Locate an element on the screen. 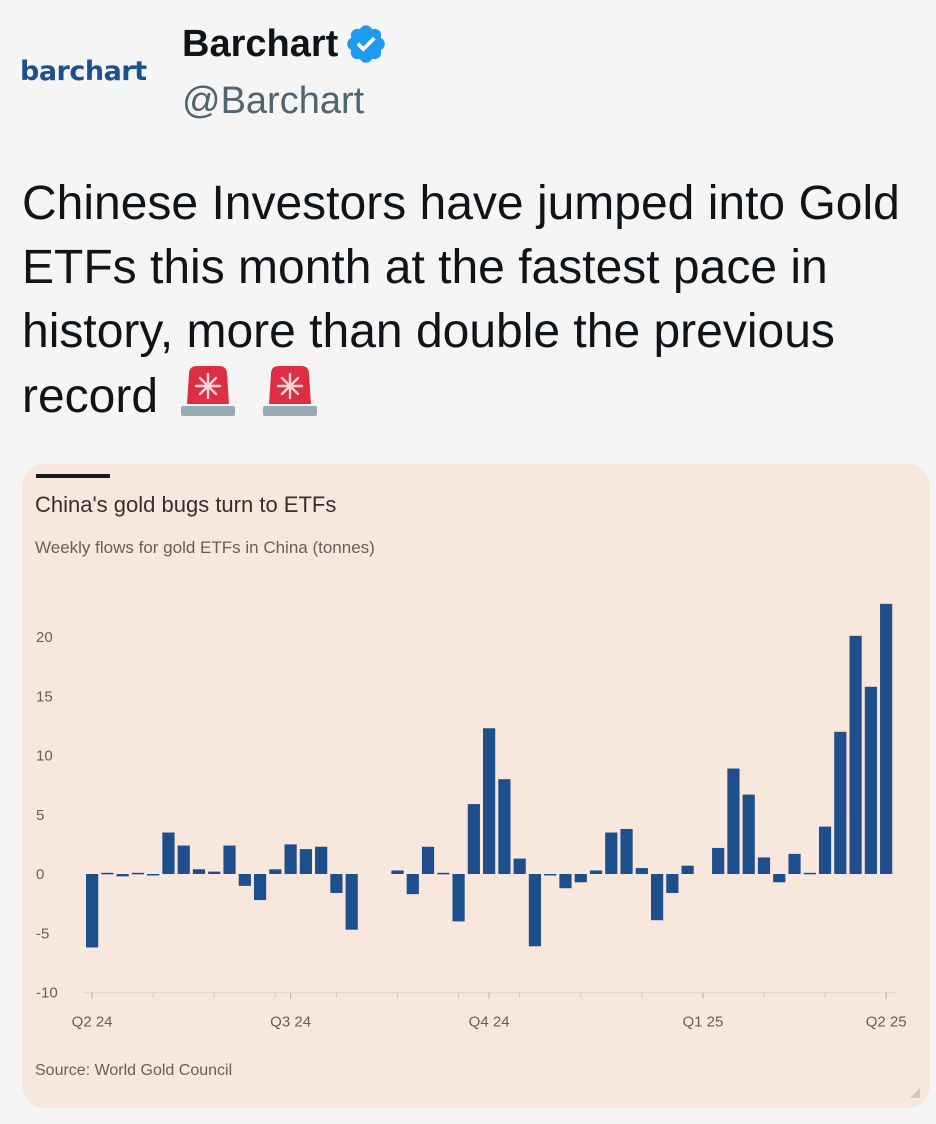 The height and width of the screenshot is (1124, 936). tweet-header: barchart Barchart @Barchart is located at coordinates (468, 75).